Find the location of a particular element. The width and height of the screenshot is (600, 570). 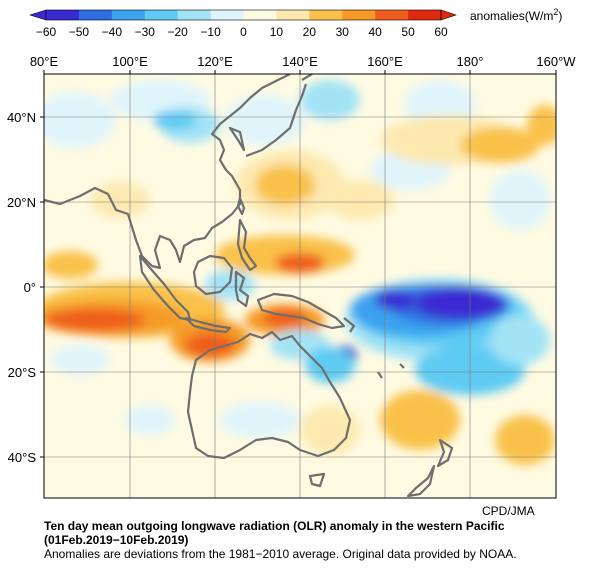

colorbar-tick-labels: −60 −50 −40 −30 −20 −10 0 10 20 30 40 50 60 is located at coordinates (242, 32).